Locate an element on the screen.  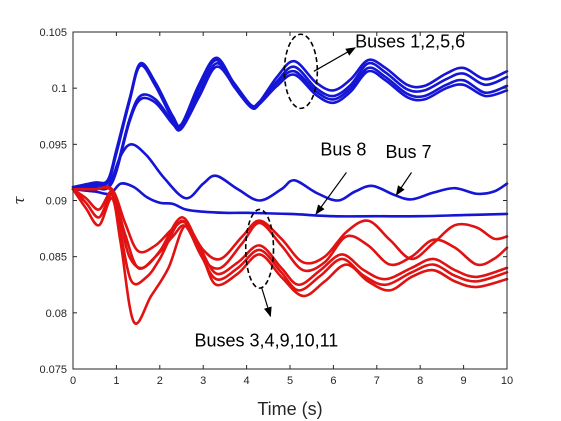
y-axis-label: τ is located at coordinates (19, 200).